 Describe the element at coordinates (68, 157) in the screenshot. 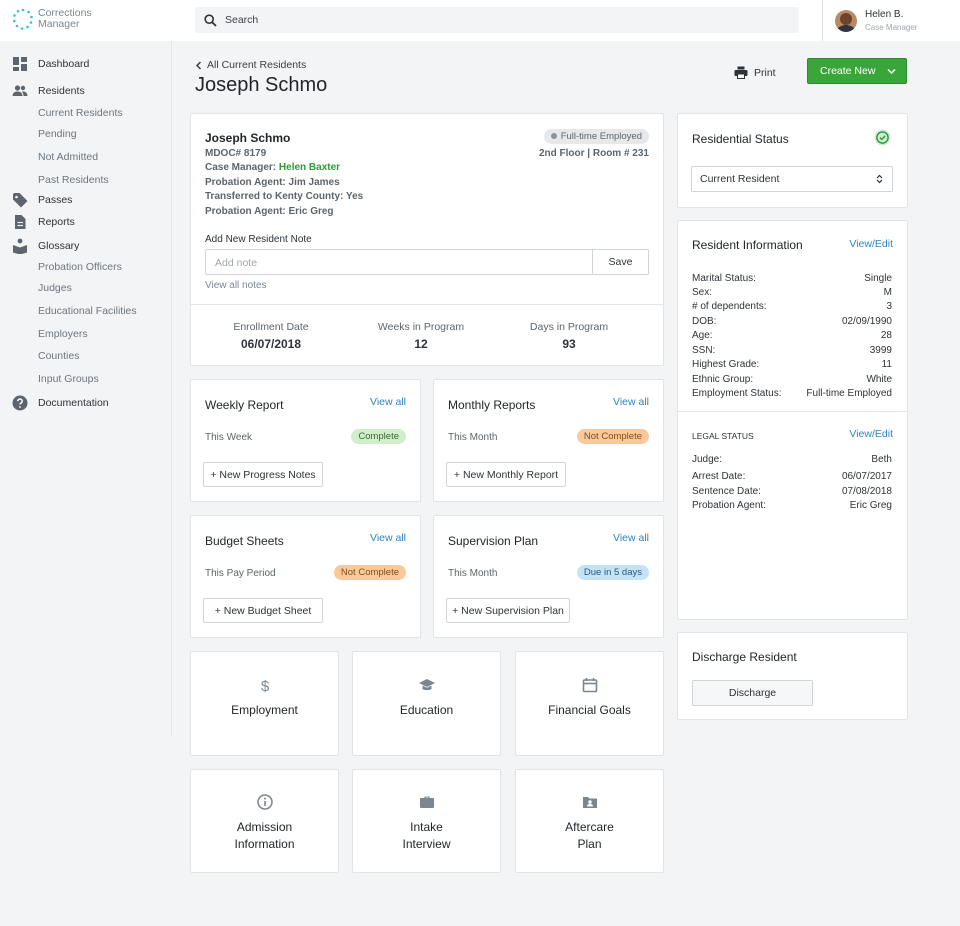

I see `sidebar-item-not-admitted: Not Admitted` at that location.